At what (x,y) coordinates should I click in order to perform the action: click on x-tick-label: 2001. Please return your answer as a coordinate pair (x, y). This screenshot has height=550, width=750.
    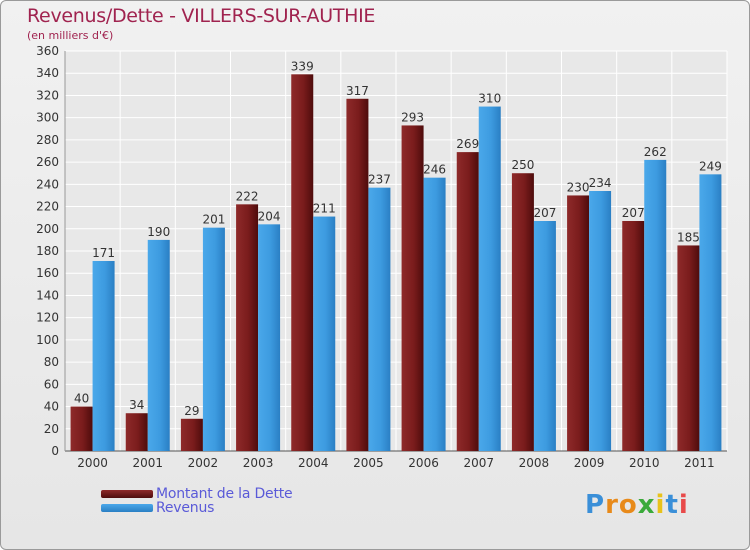
    Looking at the image, I should click on (147, 463).